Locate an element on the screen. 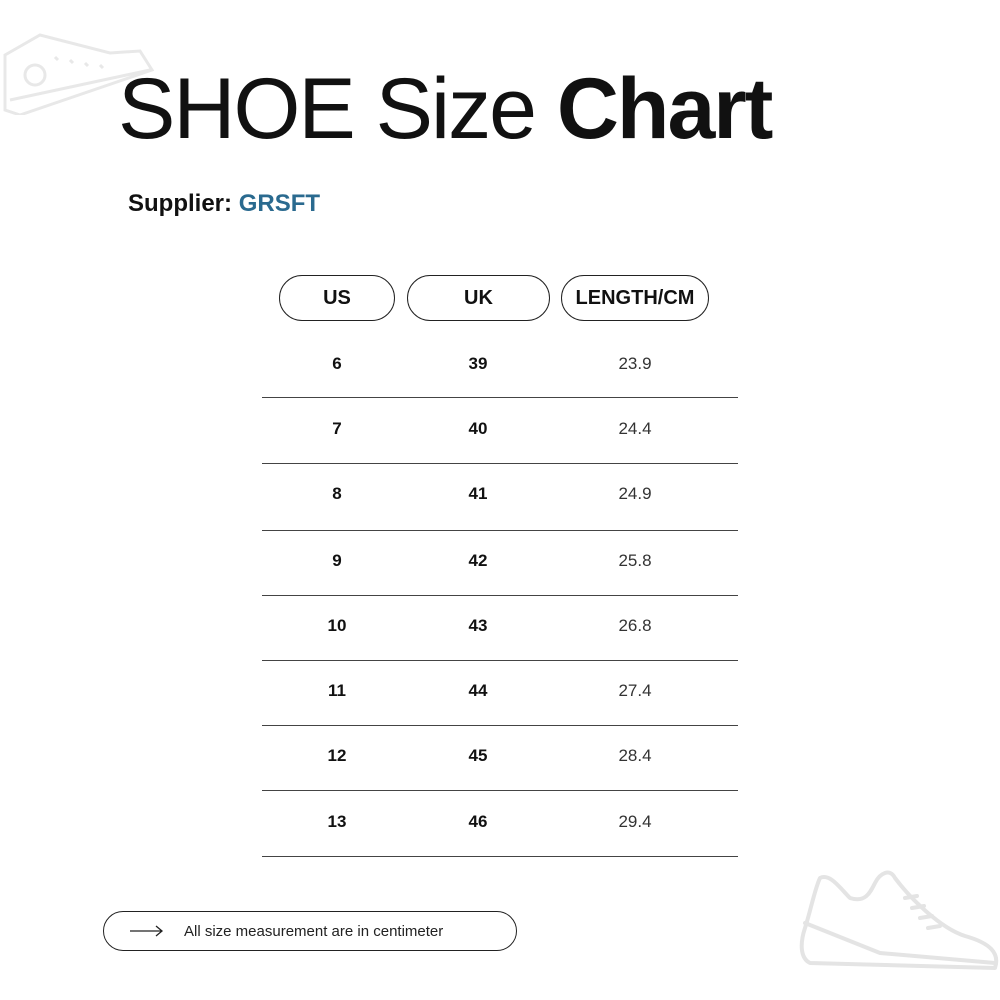 This screenshot has height=1000, width=1000. header-us: US is located at coordinates (337, 298).